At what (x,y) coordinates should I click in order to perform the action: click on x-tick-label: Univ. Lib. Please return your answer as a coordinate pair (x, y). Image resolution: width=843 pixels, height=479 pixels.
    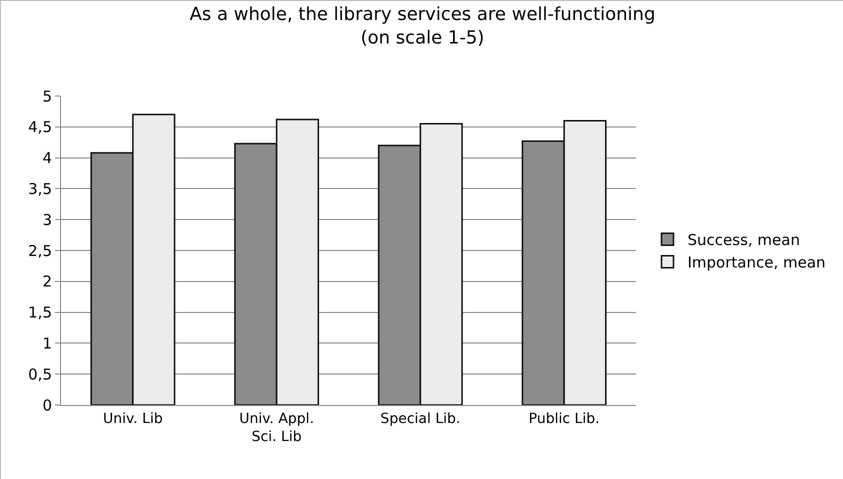
    Looking at the image, I should click on (133, 418).